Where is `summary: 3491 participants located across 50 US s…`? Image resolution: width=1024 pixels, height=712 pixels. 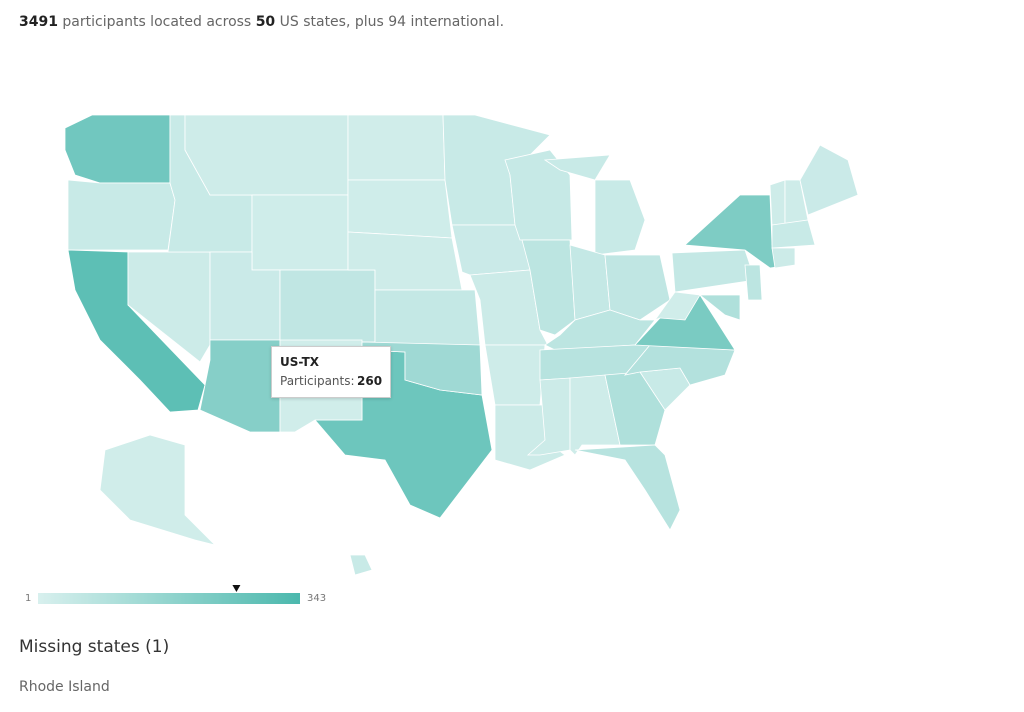 summary: 3491 participants located across 50 US s… is located at coordinates (261, 22).